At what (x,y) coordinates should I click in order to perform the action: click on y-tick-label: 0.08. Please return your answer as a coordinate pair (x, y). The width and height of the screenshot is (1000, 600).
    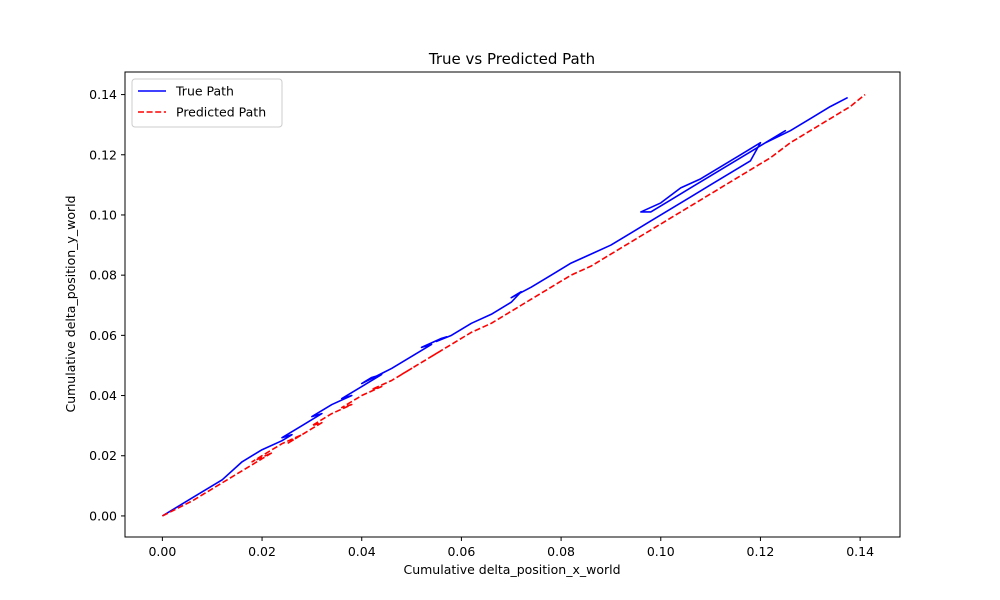
    Looking at the image, I should click on (103, 275).